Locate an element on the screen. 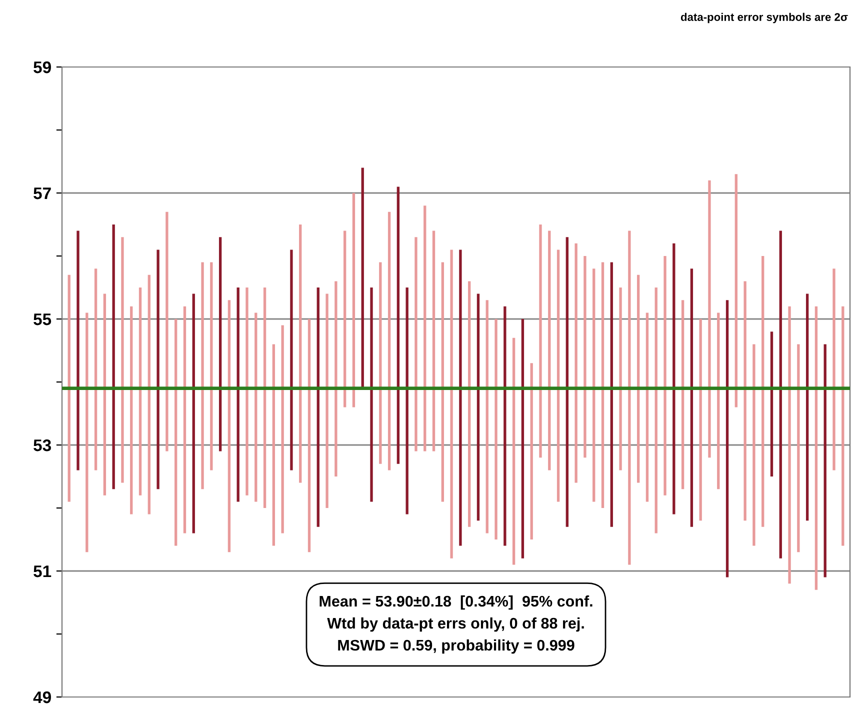 The image size is (859, 719). y-tick-label: 51 is located at coordinates (43, 572).